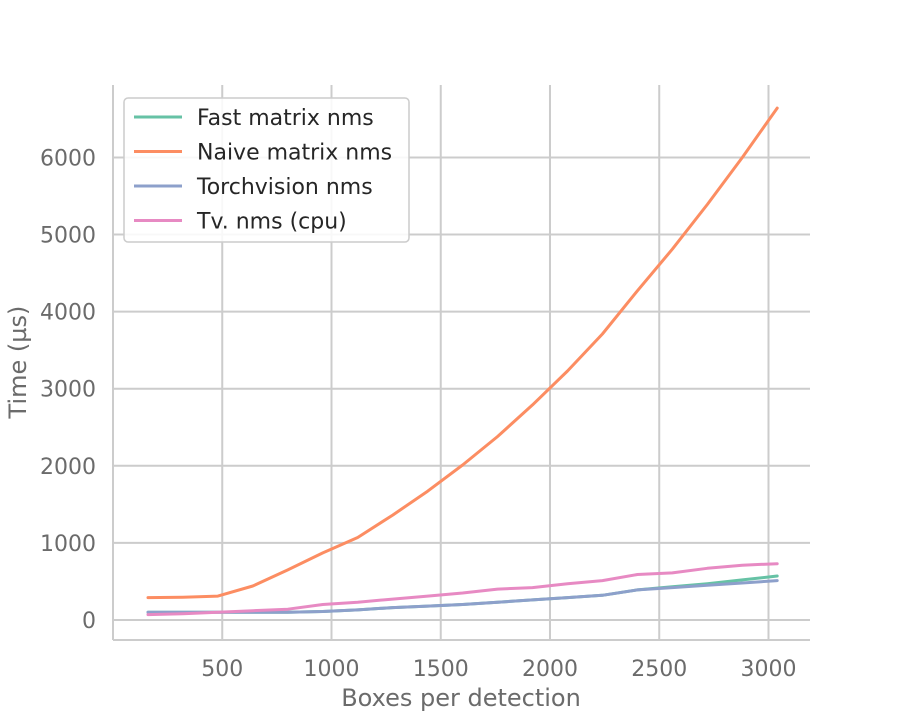  Describe the element at coordinates (222, 669) in the screenshot. I see `x-tick-label: 500` at that location.